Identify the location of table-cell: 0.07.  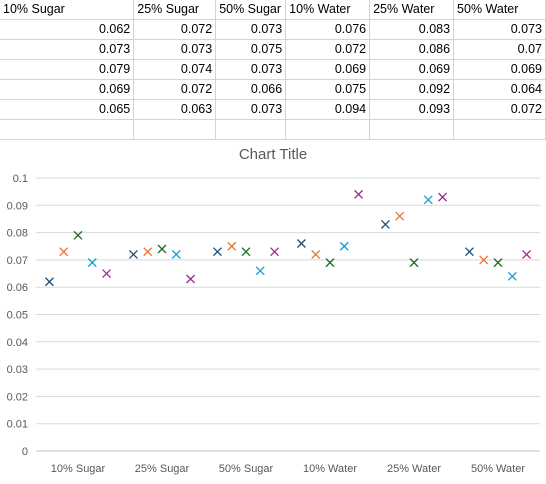
(499, 49).